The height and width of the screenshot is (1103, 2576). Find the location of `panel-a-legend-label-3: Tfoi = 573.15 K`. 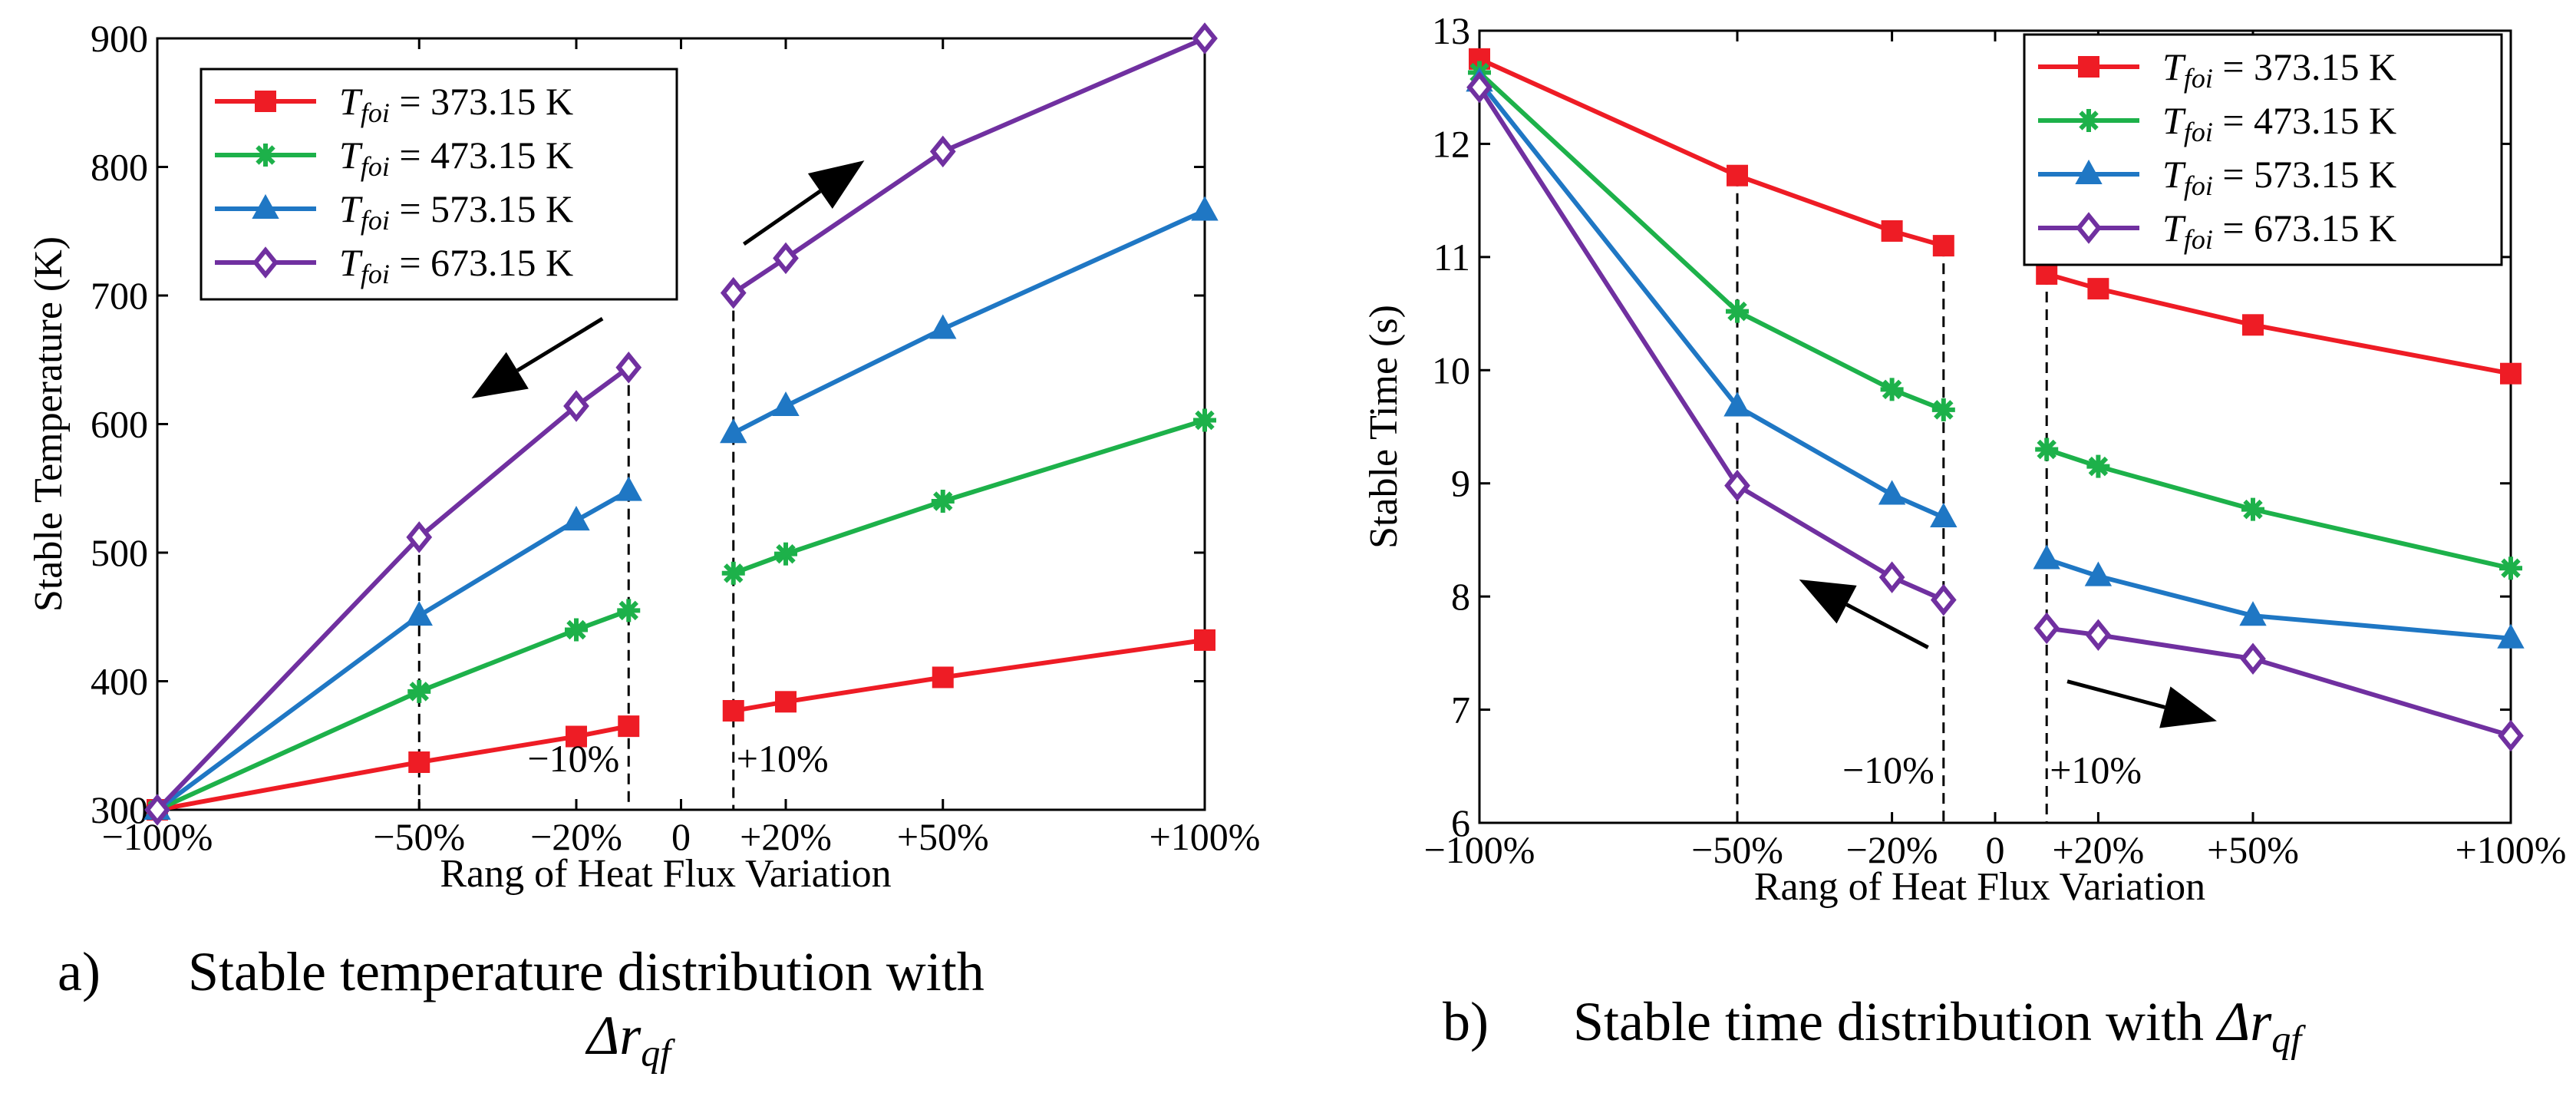

panel-a-legend-label-3: Tfoi = 573.15 K is located at coordinates (456, 212).